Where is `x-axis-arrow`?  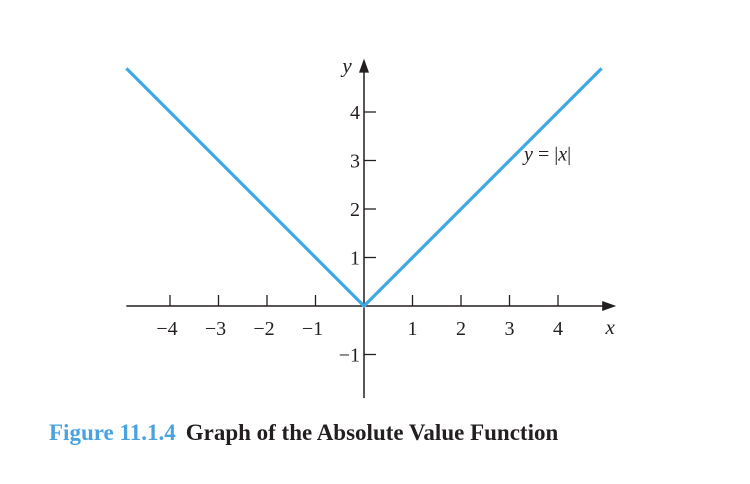
x-axis-arrow is located at coordinates (609, 306).